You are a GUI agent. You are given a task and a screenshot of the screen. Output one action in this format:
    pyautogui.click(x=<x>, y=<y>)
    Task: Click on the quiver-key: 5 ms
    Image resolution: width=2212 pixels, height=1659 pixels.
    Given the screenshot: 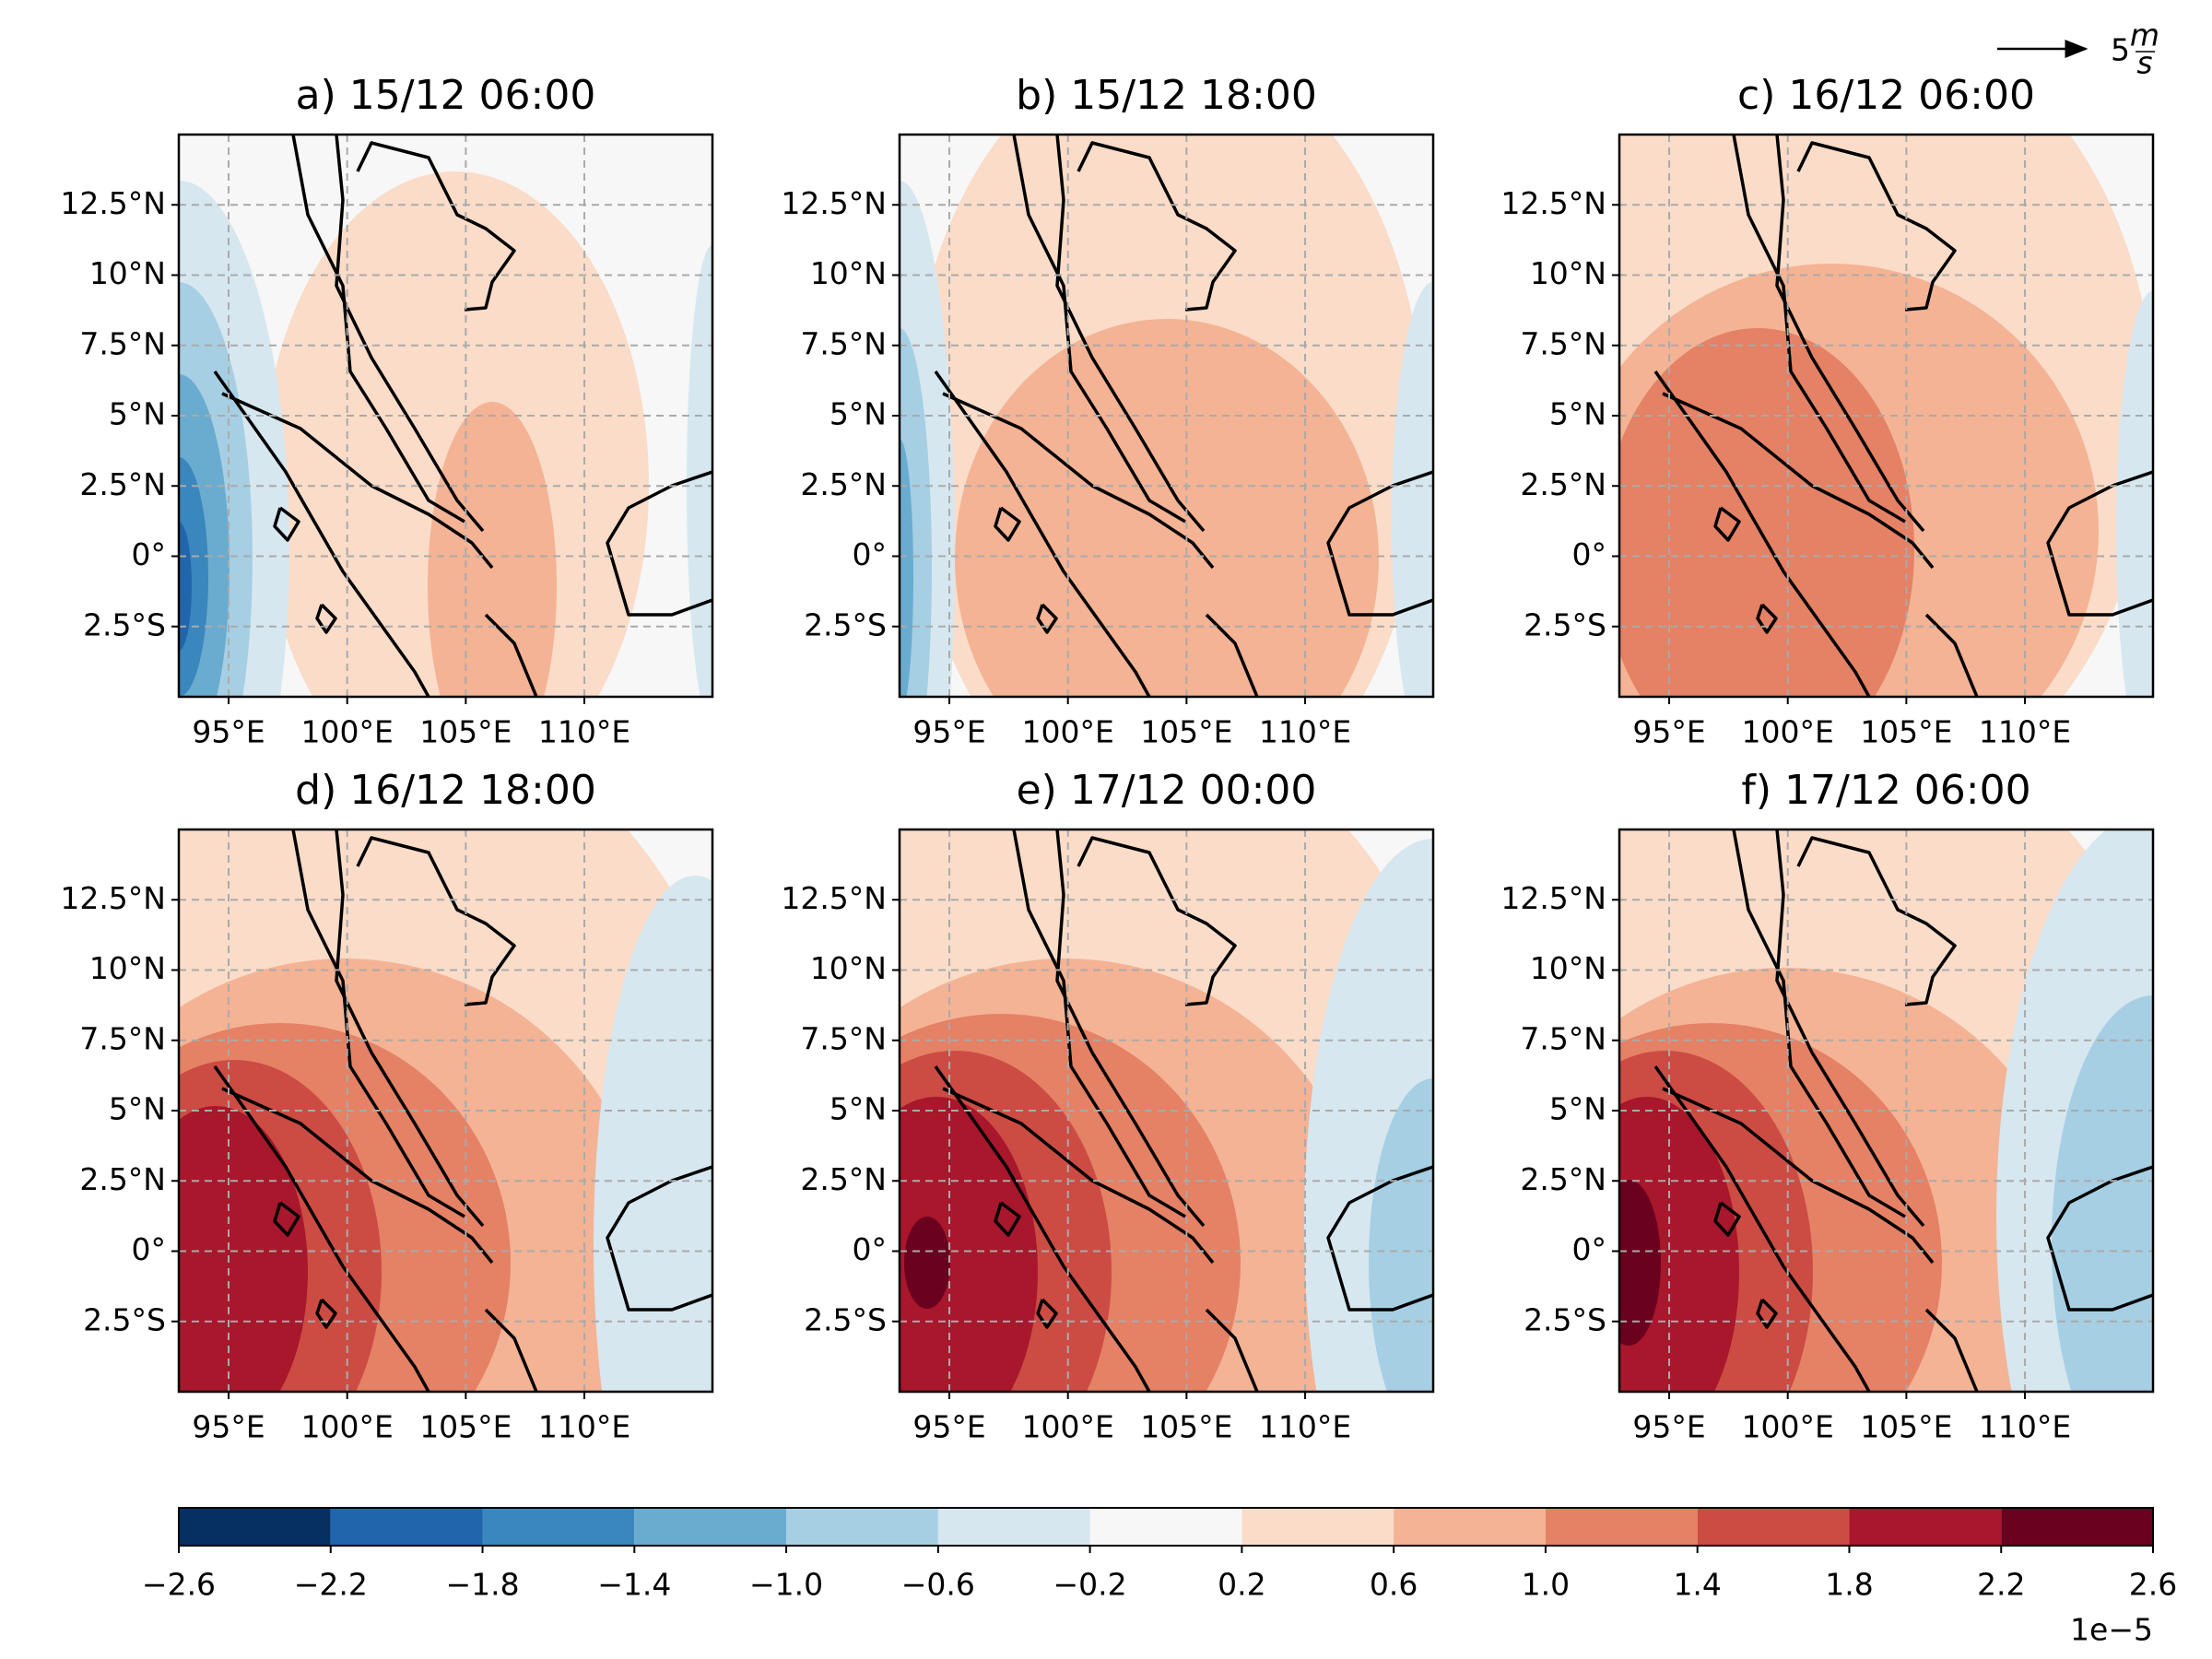 What is the action you would take?
    pyautogui.click(x=2078, y=49)
    